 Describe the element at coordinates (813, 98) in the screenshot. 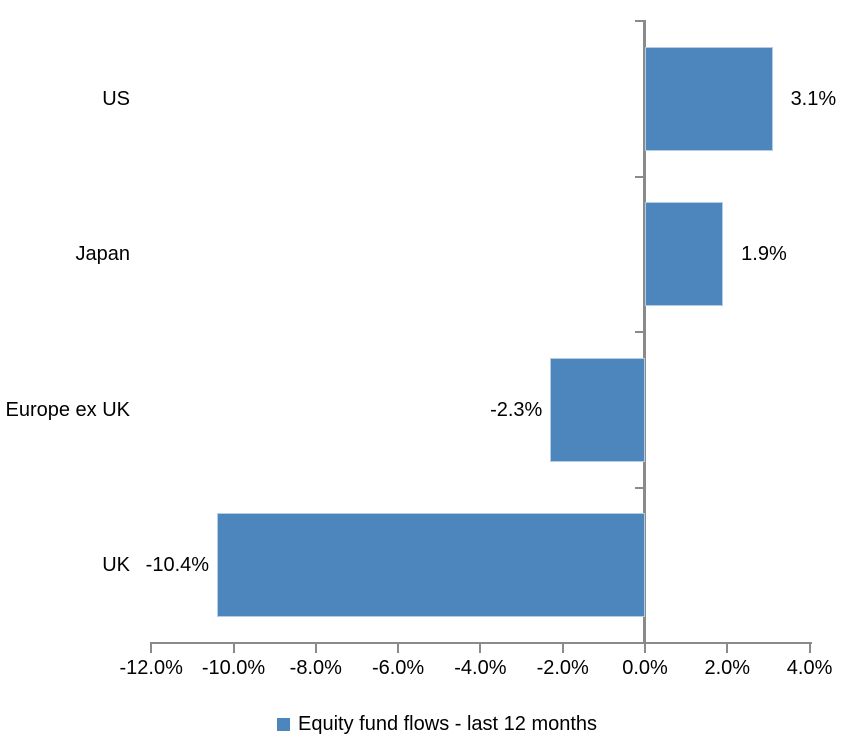

I see `bar-value-label: 3.1%` at that location.